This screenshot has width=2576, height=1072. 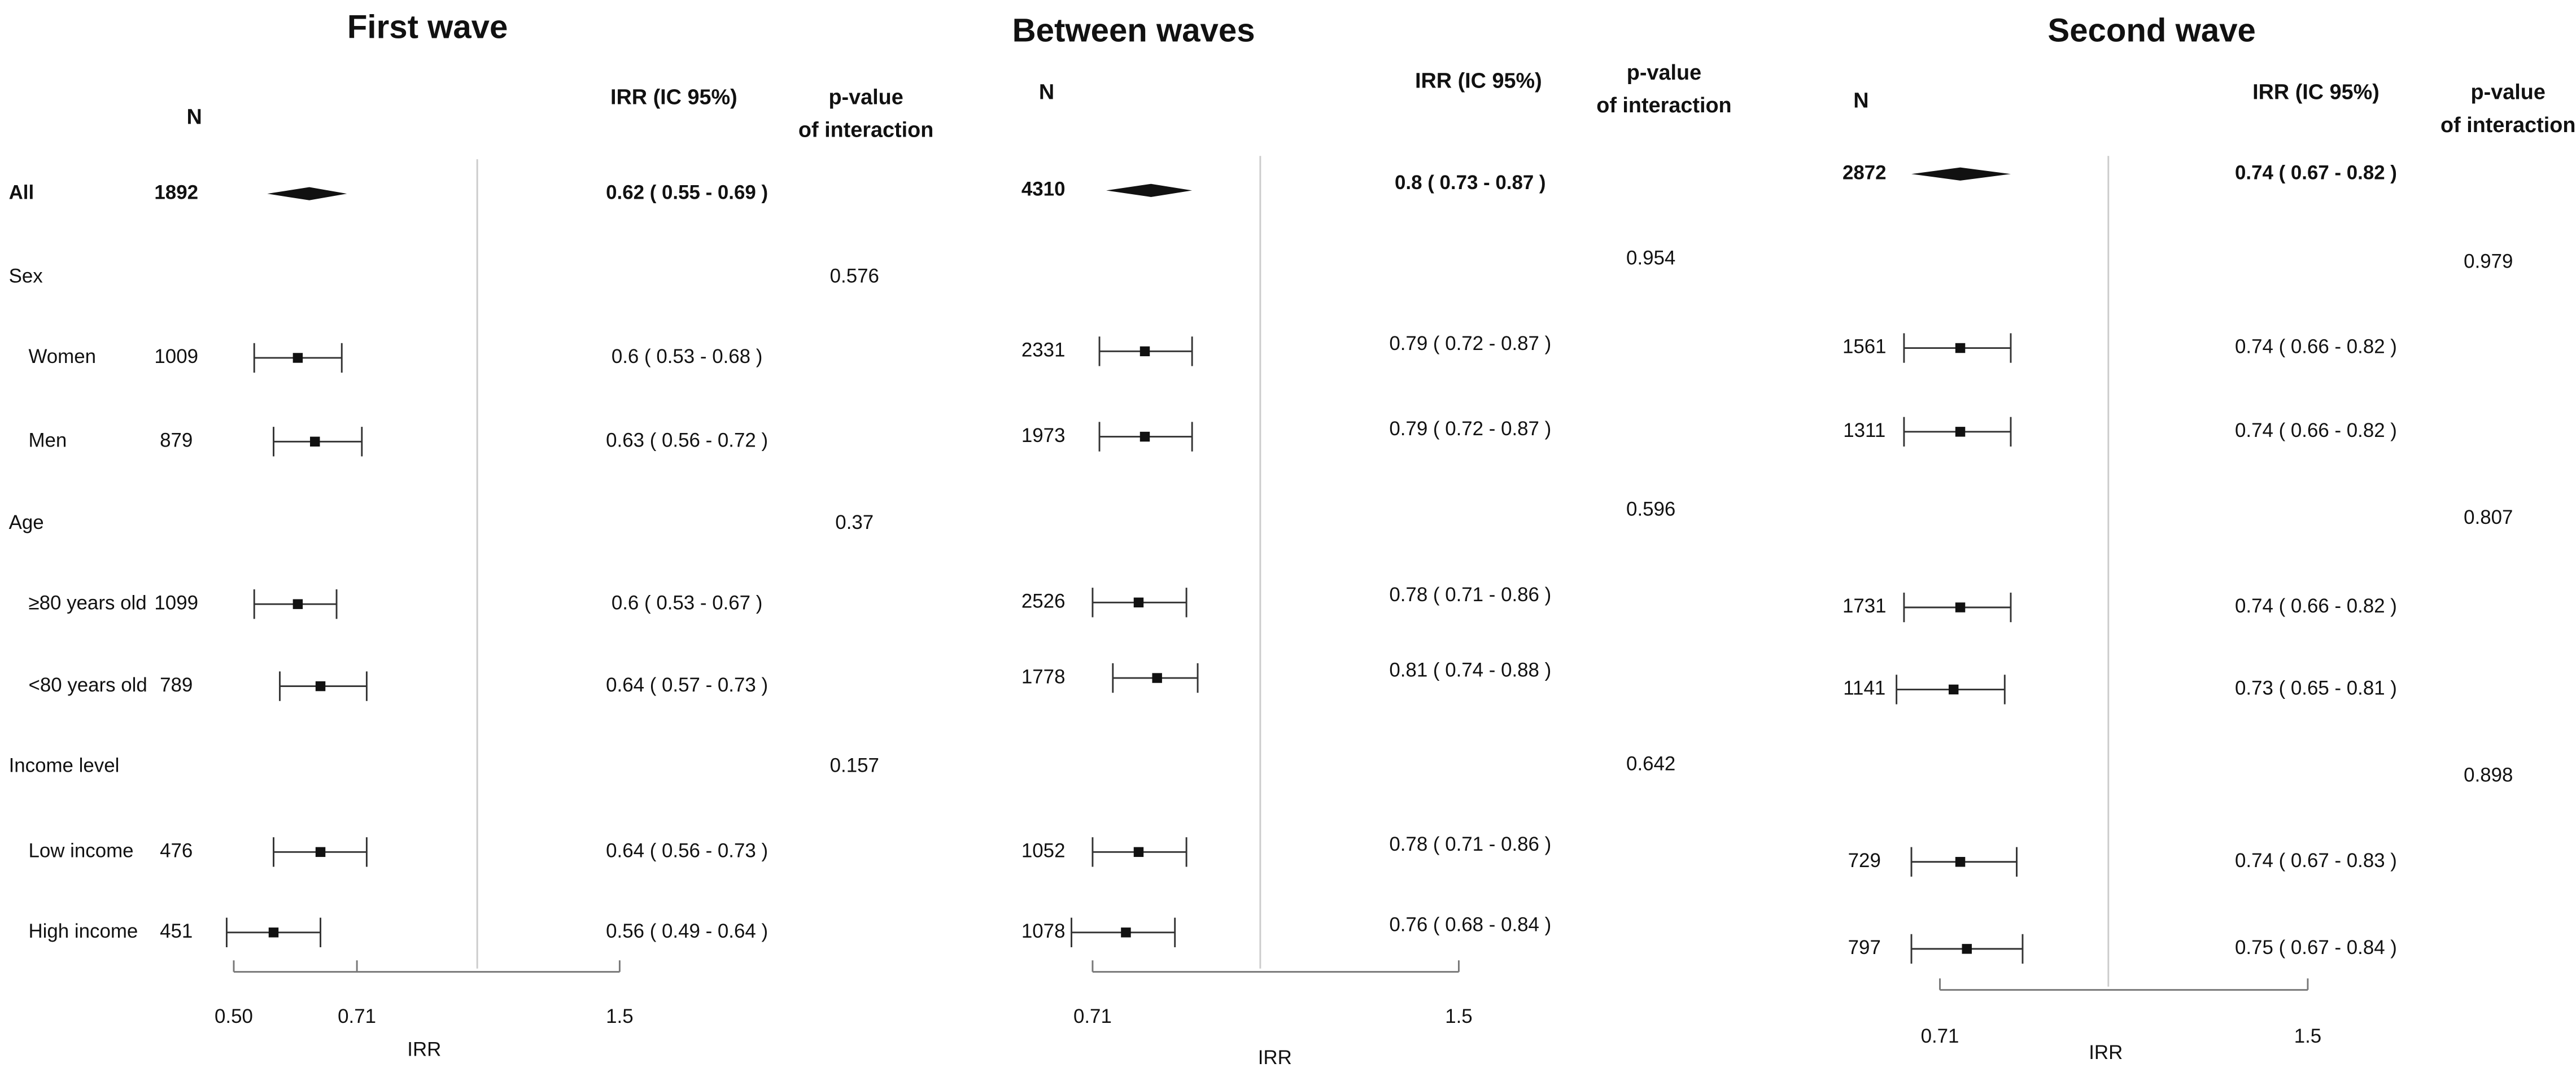 What do you see at coordinates (687, 685) in the screenshot?
I see `estimate-label: 0.64 ( 0.57 - 0.73 )` at bounding box center [687, 685].